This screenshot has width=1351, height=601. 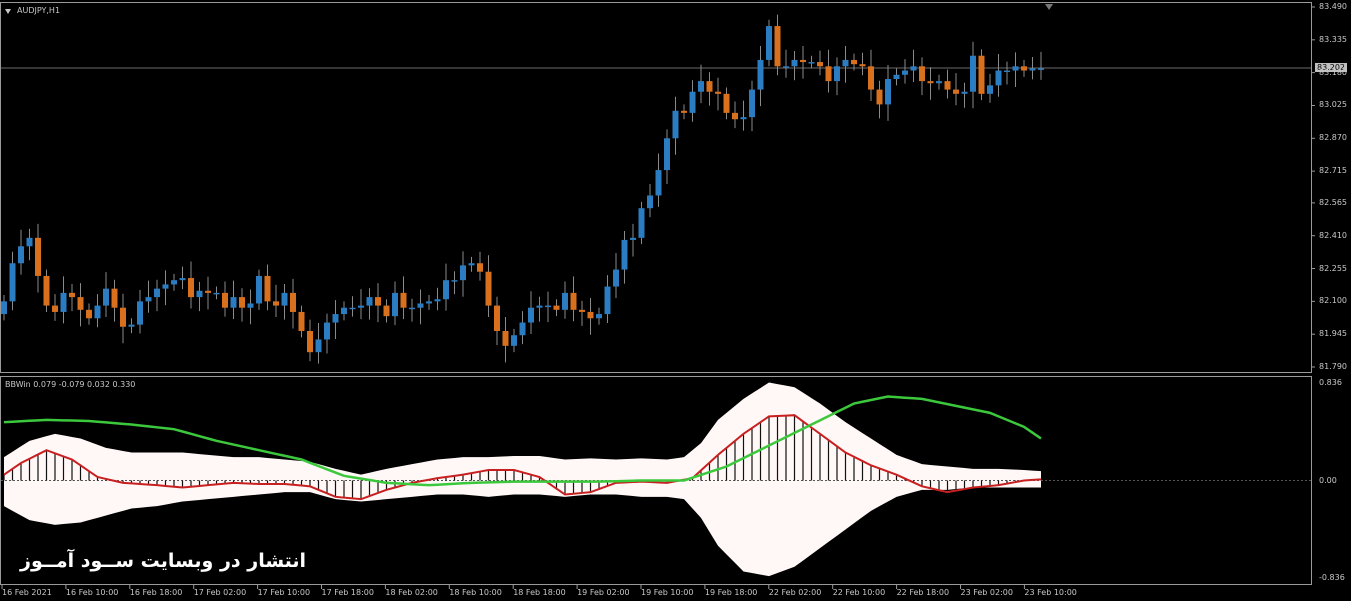 I want to click on chart-shift-triangle-icon, so click(x=1049, y=7).